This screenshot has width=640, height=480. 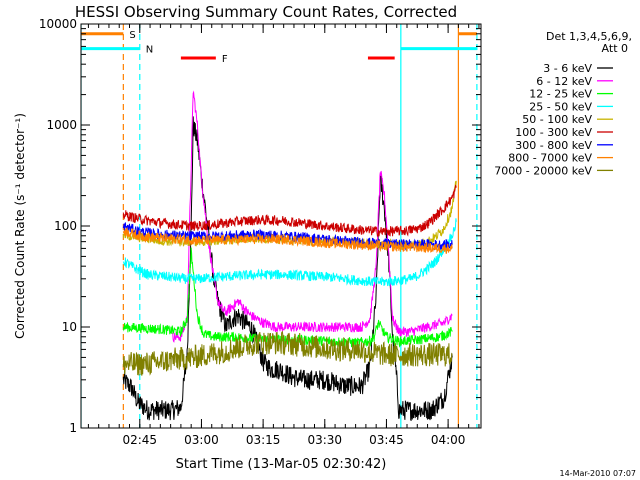 I want to click on legend-label-5: 100 - 300 keV, so click(x=553, y=132).